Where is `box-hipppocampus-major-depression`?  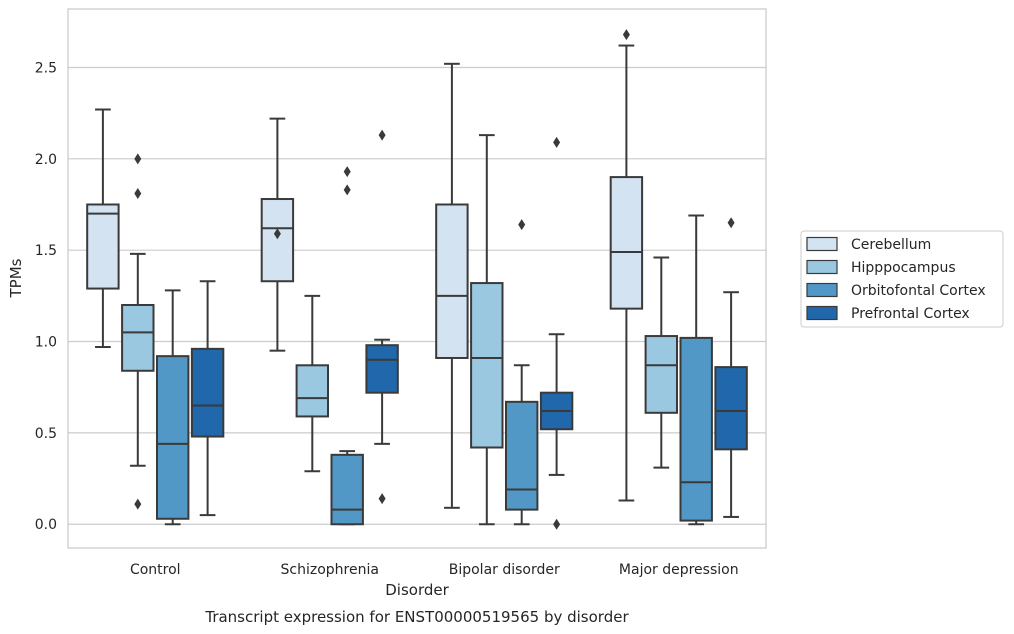
box-hipppocampus-major-depression is located at coordinates (661, 362).